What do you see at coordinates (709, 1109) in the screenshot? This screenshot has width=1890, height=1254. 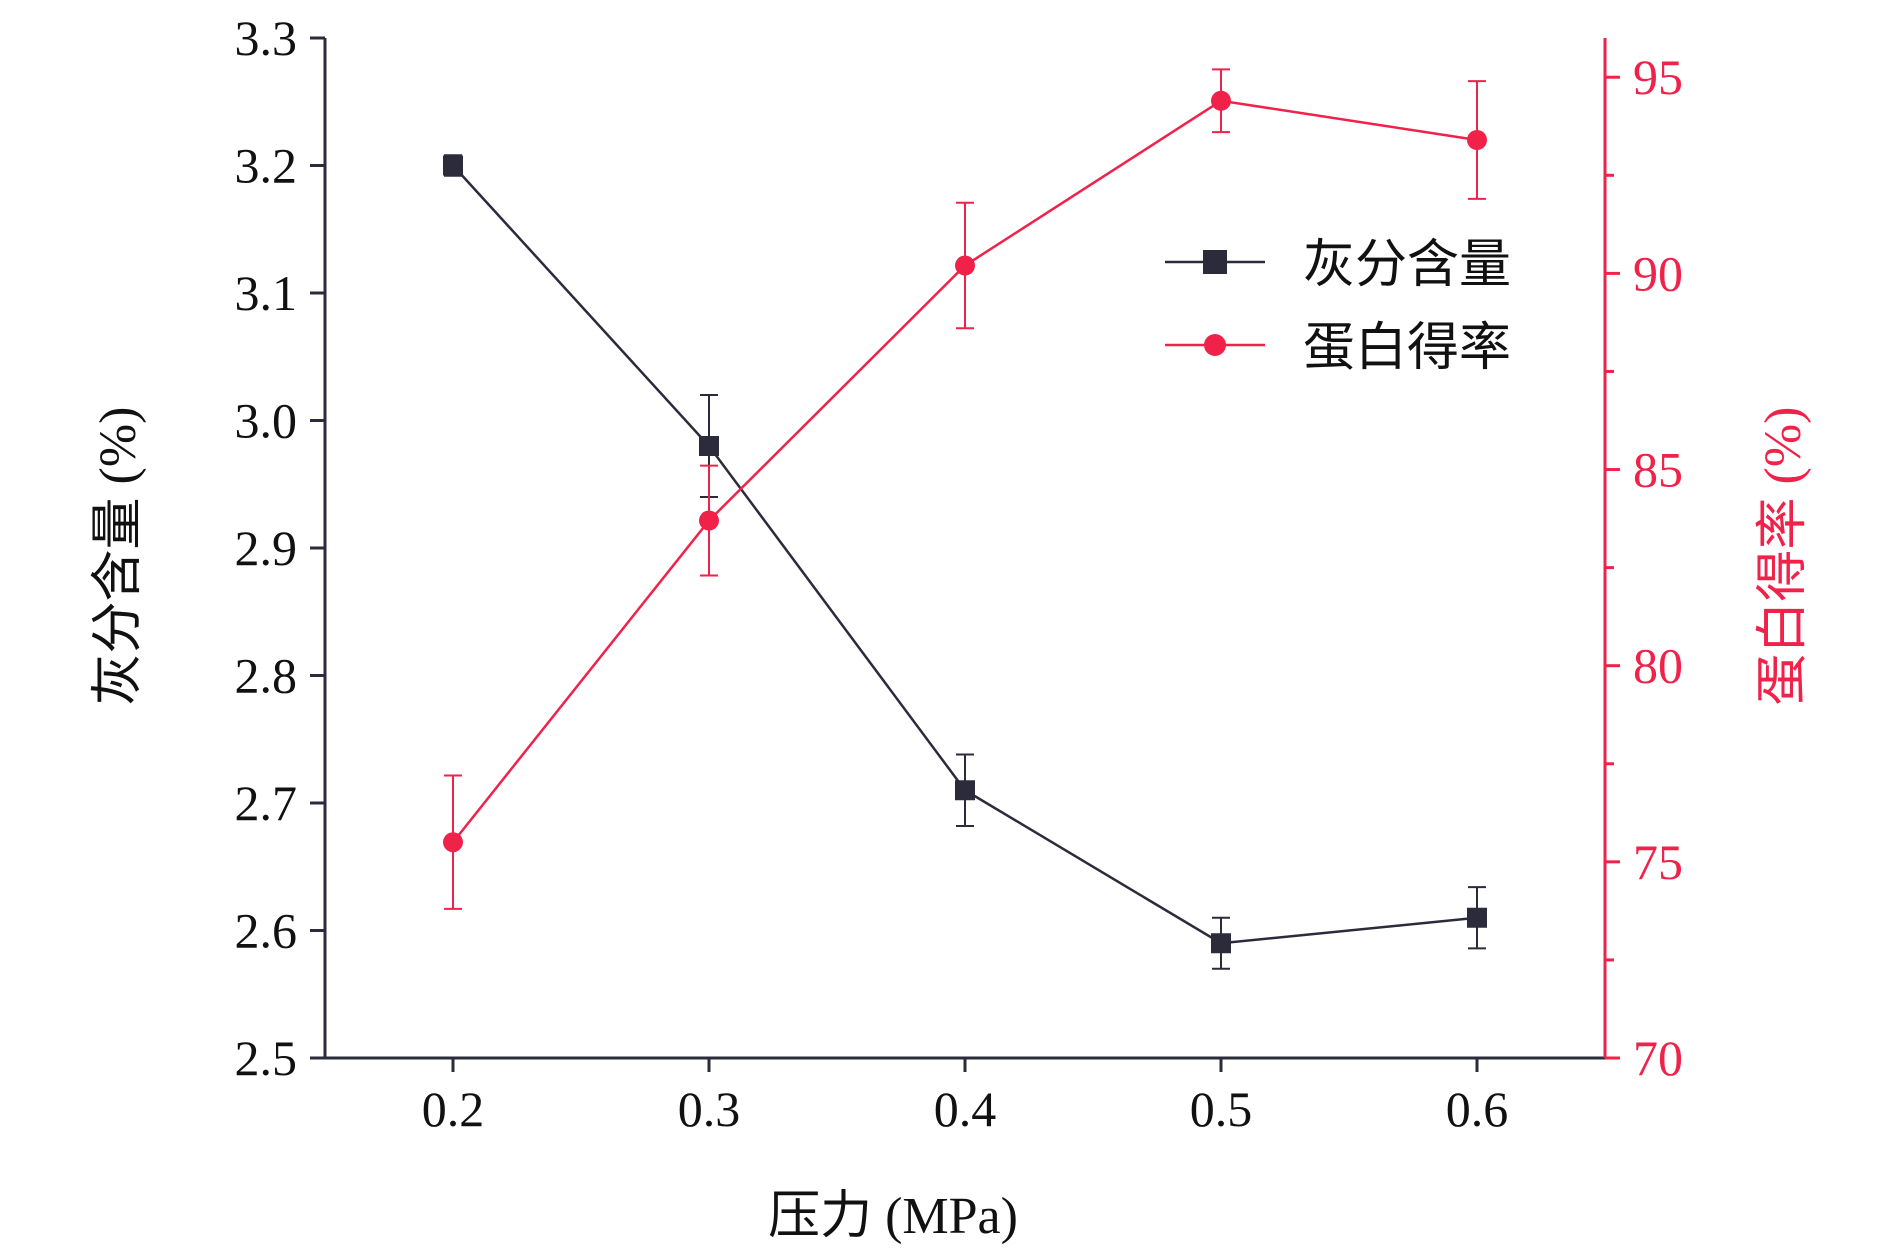 I see `x-tick-label: 0.3` at bounding box center [709, 1109].